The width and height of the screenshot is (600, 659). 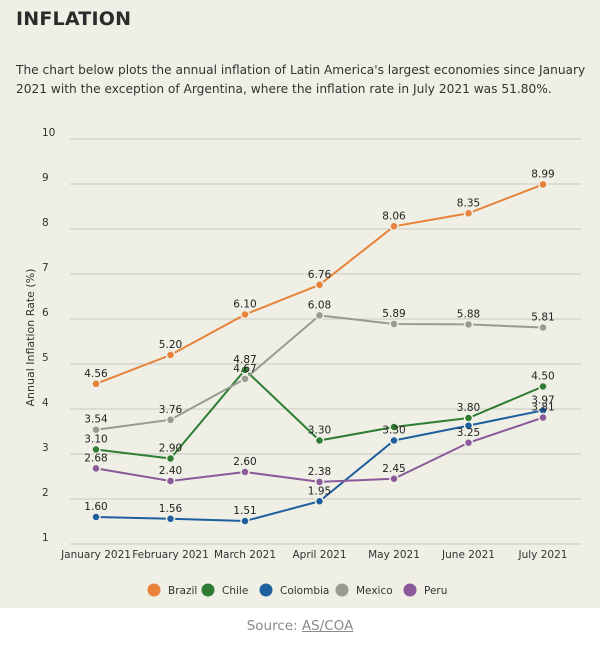 I want to click on y-tick-label: 10, so click(x=48, y=133).